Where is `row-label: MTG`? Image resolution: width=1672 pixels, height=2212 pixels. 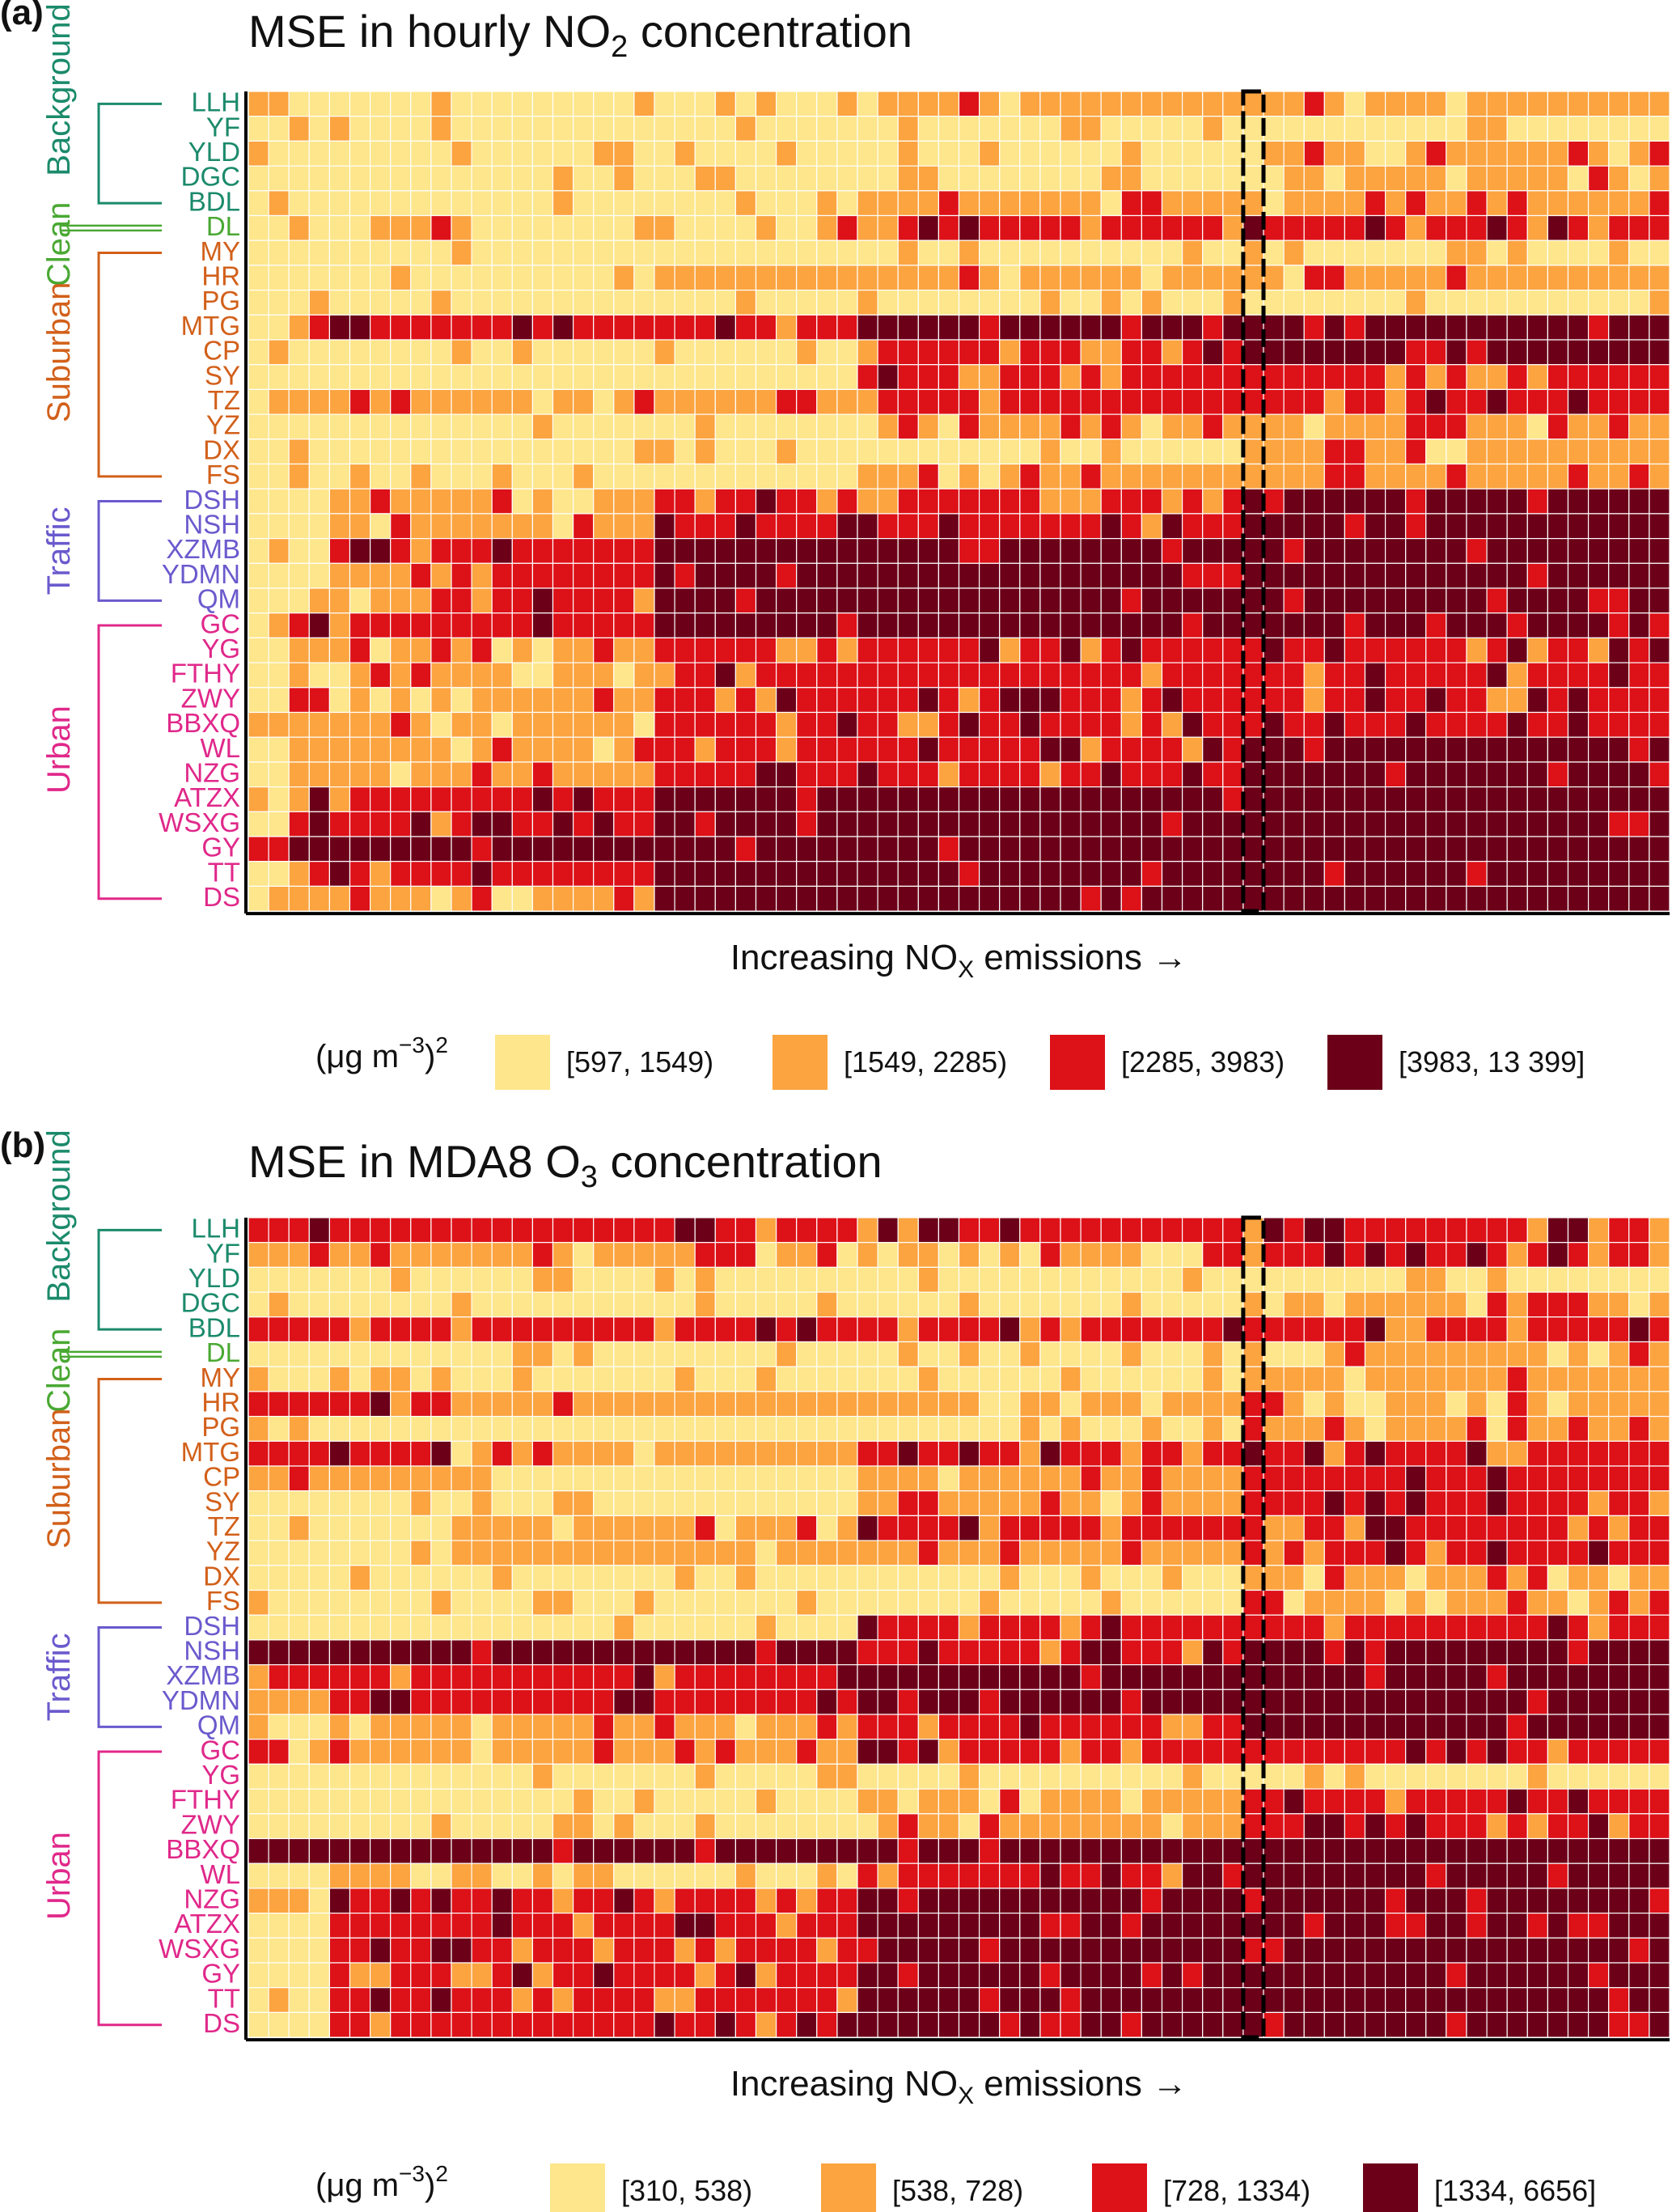
row-label: MTG is located at coordinates (211, 1452).